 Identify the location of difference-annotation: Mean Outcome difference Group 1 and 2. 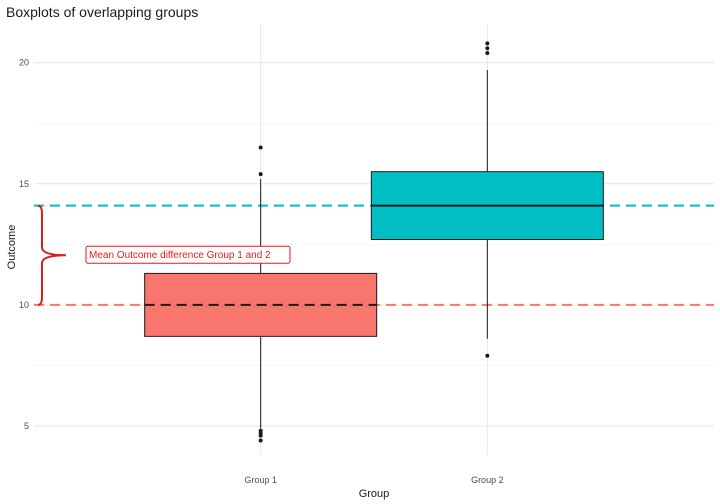
(164, 255).